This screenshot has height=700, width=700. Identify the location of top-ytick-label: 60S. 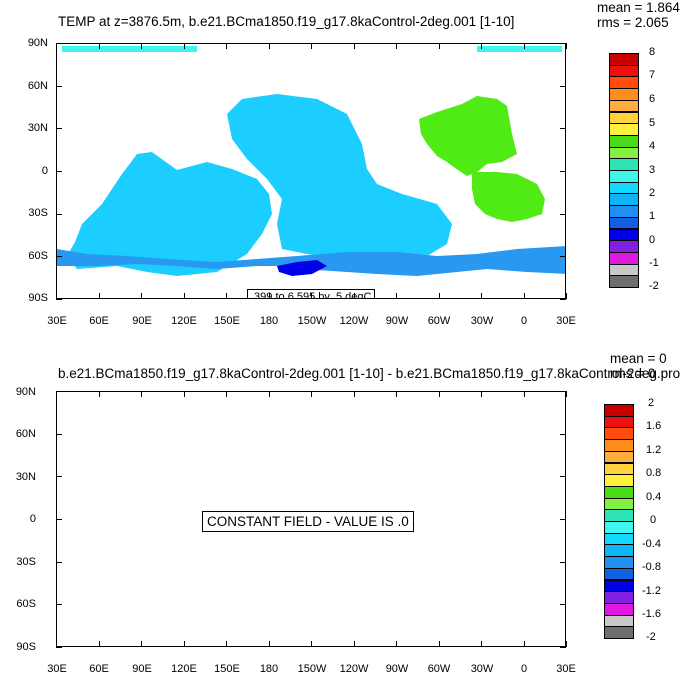
(38, 256).